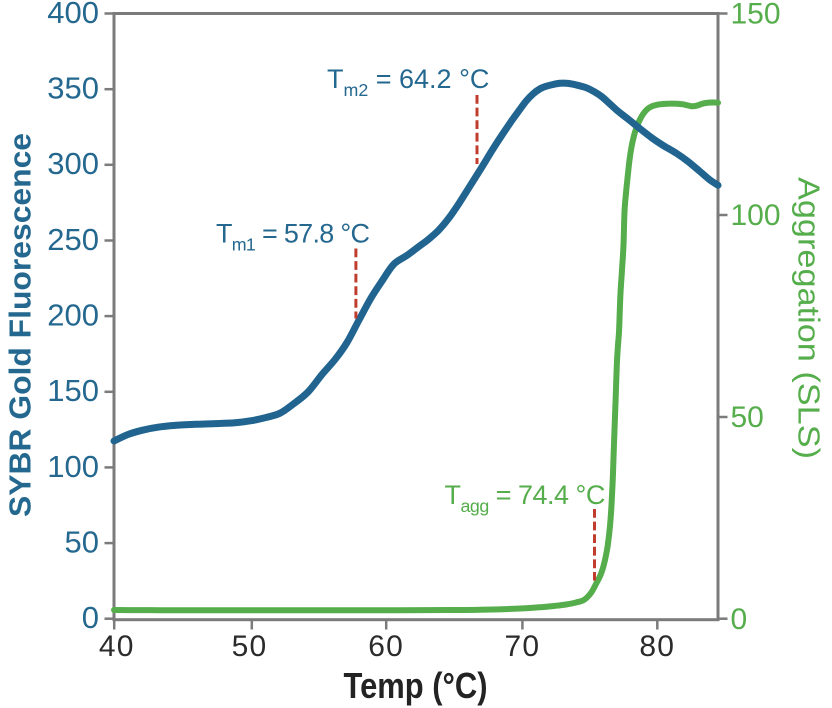 The width and height of the screenshot is (832, 708). What do you see at coordinates (657, 646) in the screenshot?
I see `svg-text: 80` at bounding box center [657, 646].